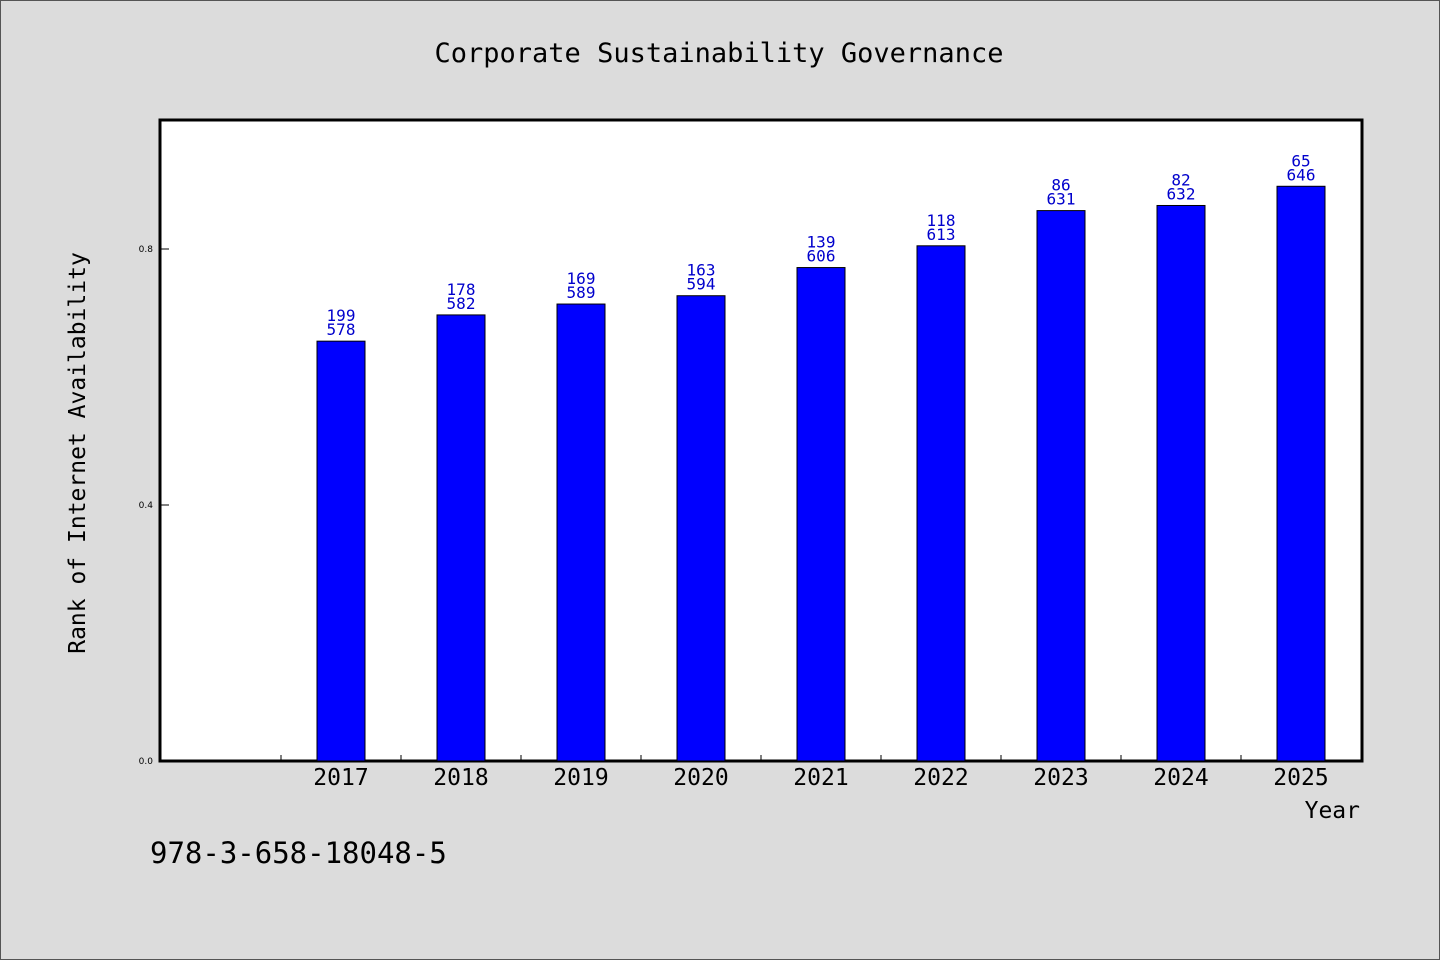 The image size is (1440, 960). What do you see at coordinates (146, 762) in the screenshot?
I see `y-tick-label: 0.0` at bounding box center [146, 762].